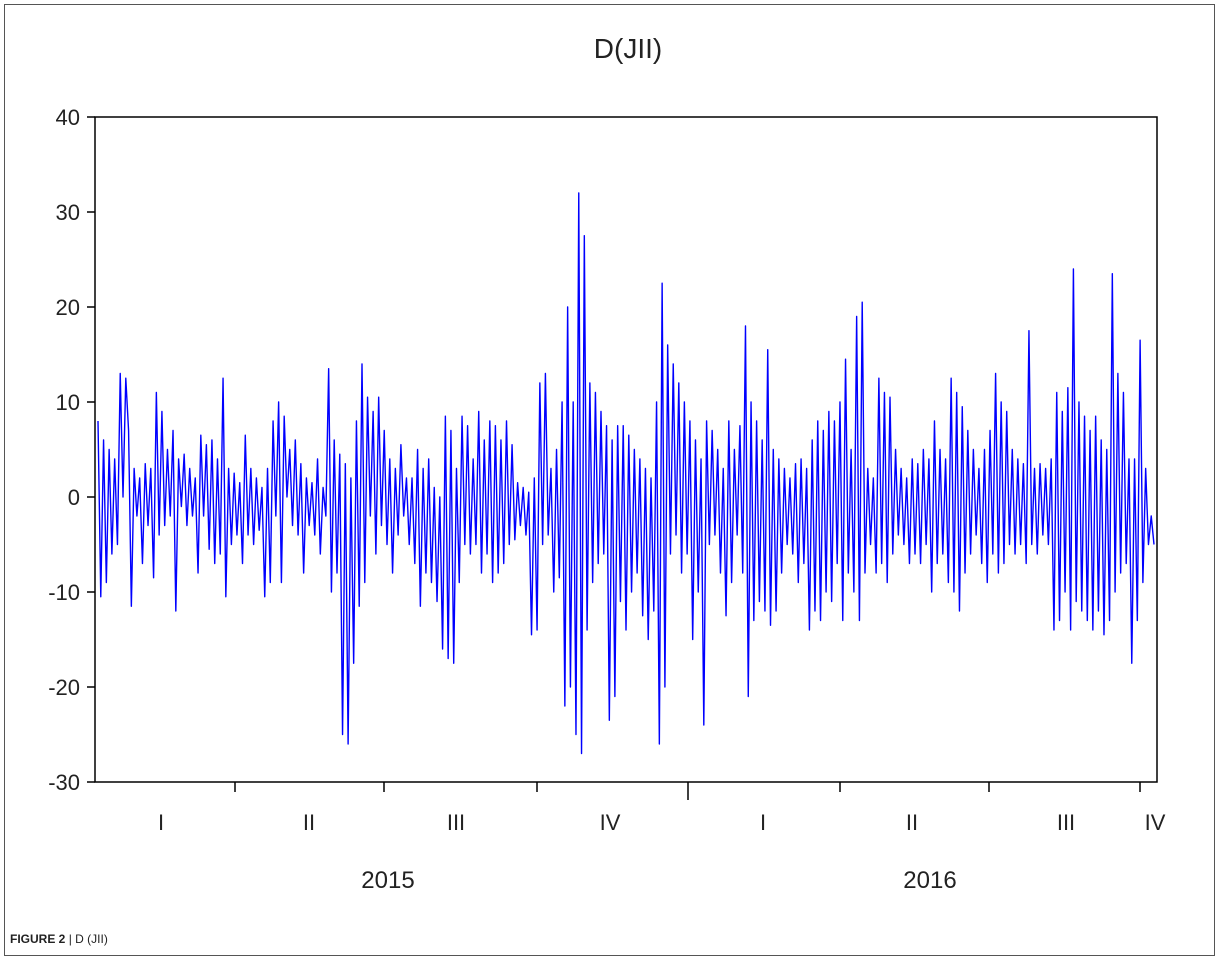 The width and height of the screenshot is (1221, 962). What do you see at coordinates (68, 117) in the screenshot?
I see `y-tick-label: 40` at bounding box center [68, 117].